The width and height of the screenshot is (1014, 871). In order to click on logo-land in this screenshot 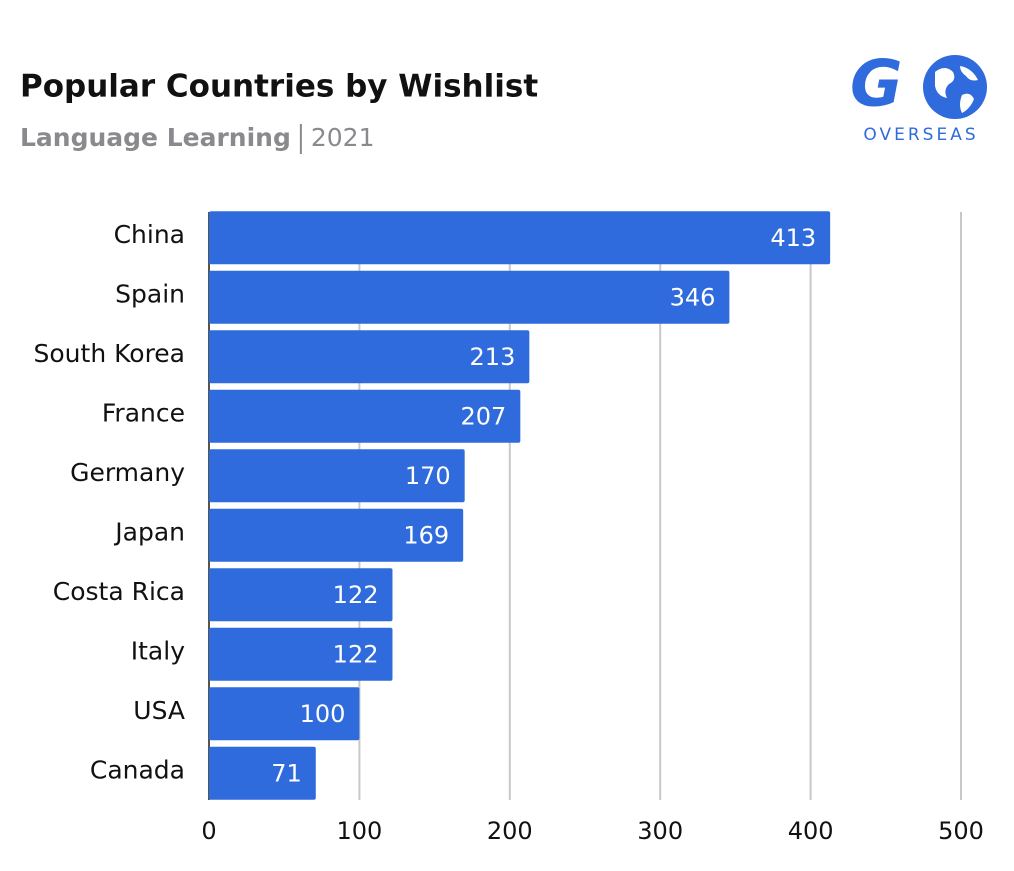, I will do `click(956, 89)`.